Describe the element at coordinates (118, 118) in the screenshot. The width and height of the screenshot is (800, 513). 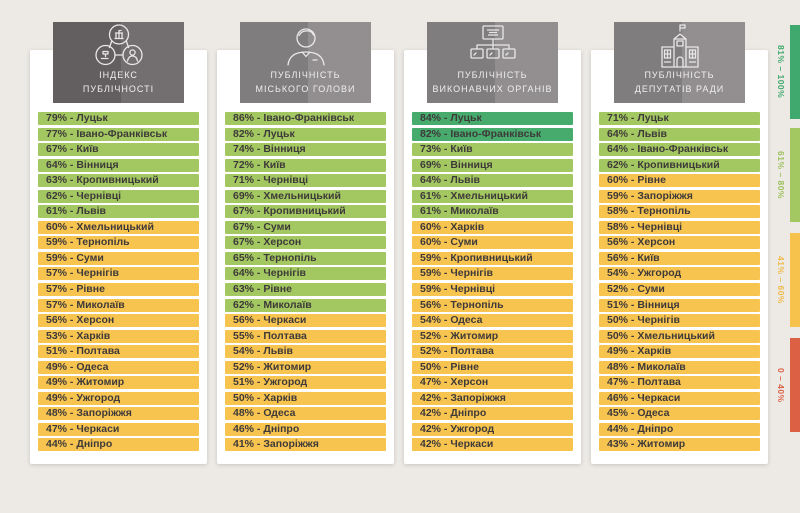
I see `ranking-row: 79% - Луцьк` at that location.